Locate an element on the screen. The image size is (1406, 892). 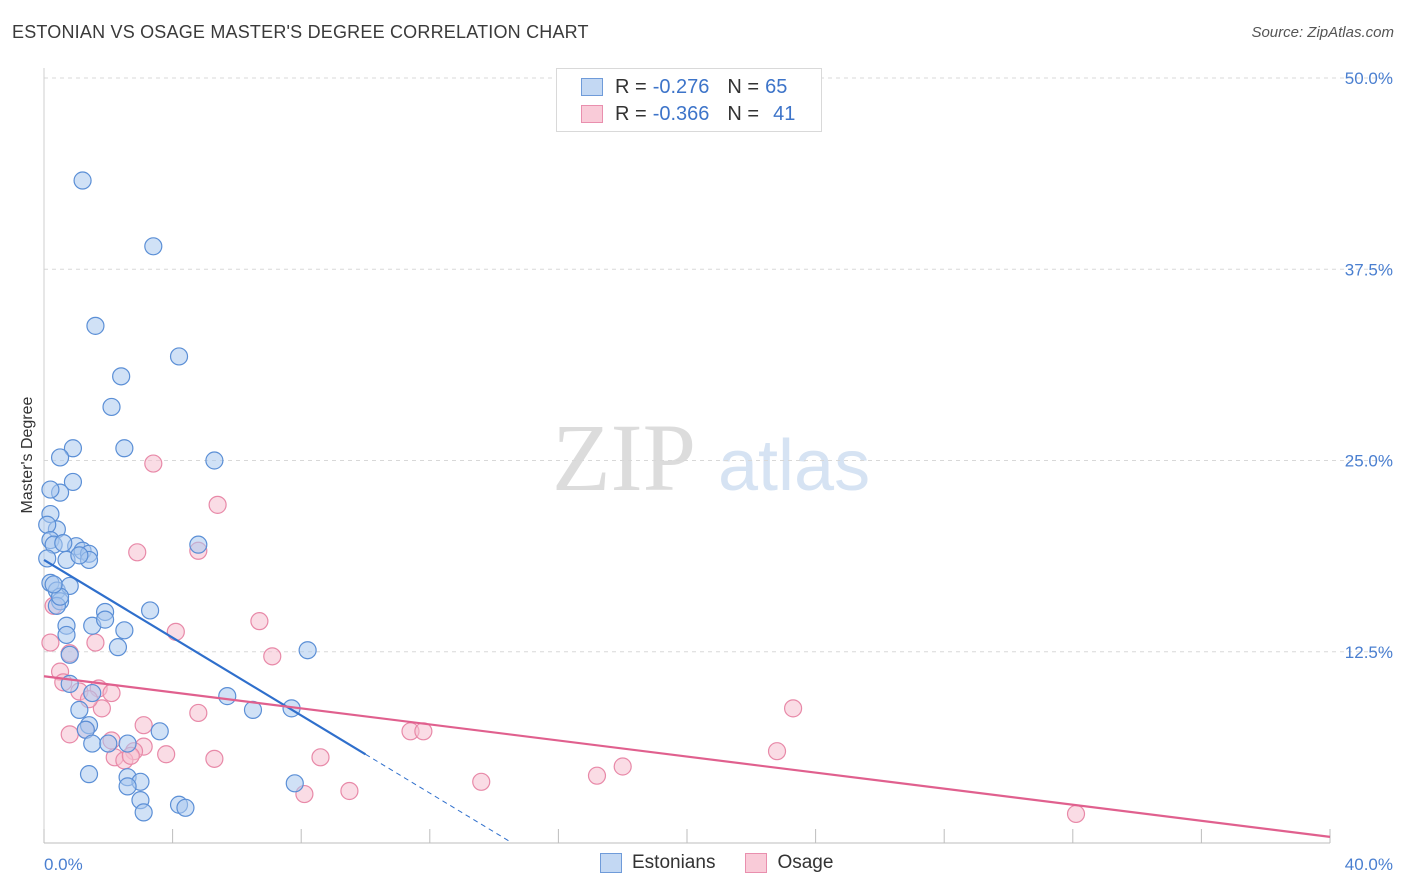
y-tick-label: 37.5% is located at coordinates (1369, 269).